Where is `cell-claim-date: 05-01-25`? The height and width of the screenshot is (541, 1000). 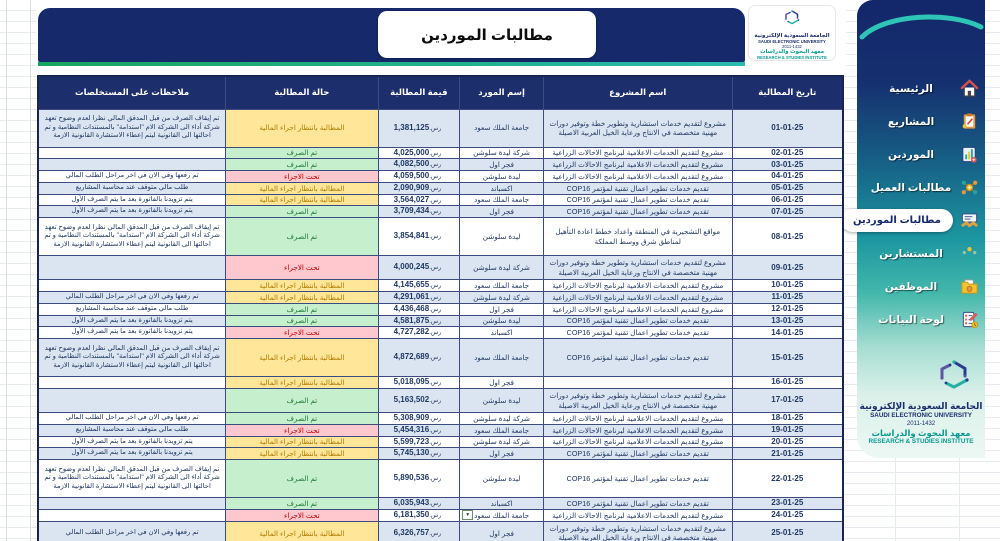 cell-claim-date: 05-01-25 is located at coordinates (787, 188).